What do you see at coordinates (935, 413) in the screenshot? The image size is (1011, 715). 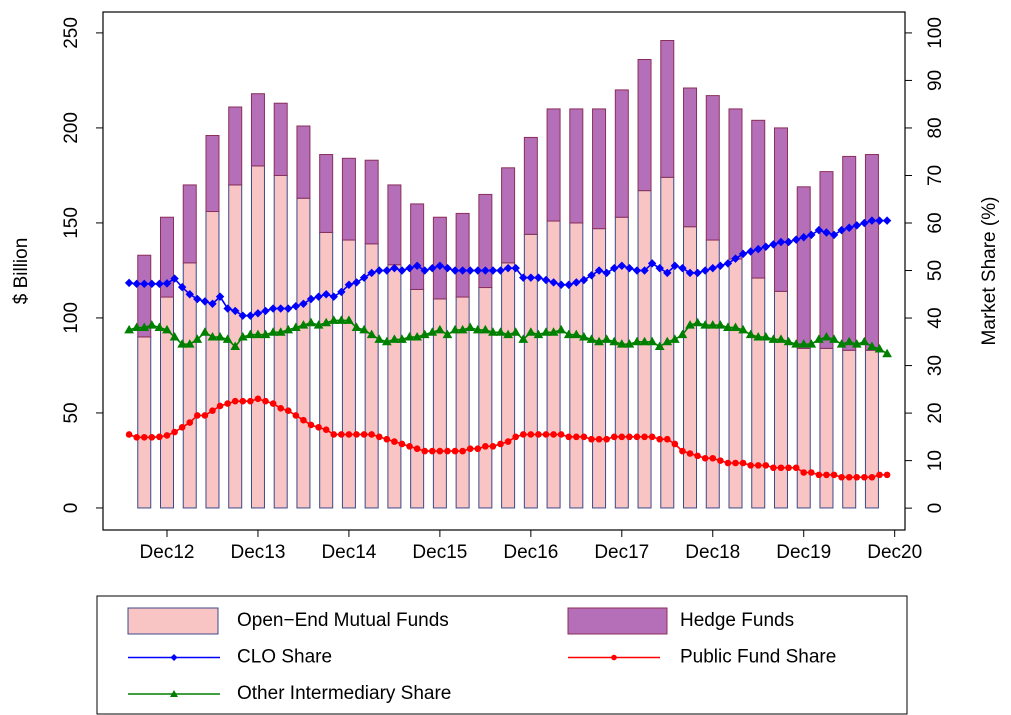 I see `y2-tick-label: 20` at bounding box center [935, 413].